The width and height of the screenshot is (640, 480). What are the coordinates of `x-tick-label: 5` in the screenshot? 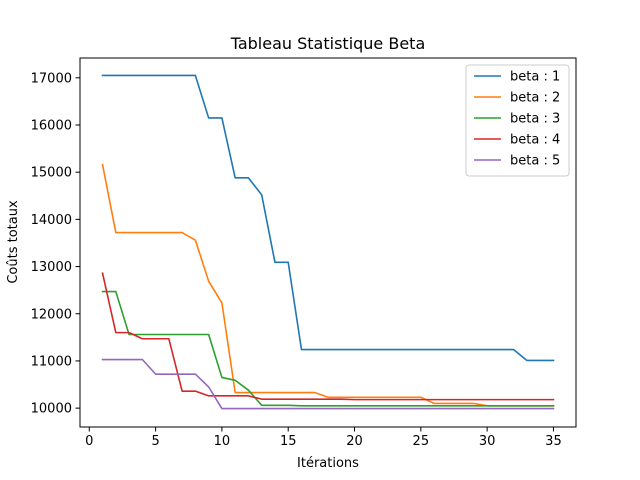 It's located at (155, 441).